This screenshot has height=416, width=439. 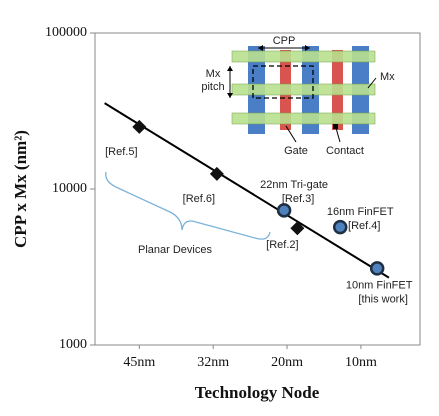 I want to click on y-tick-label: 1000, so click(x=73, y=344).